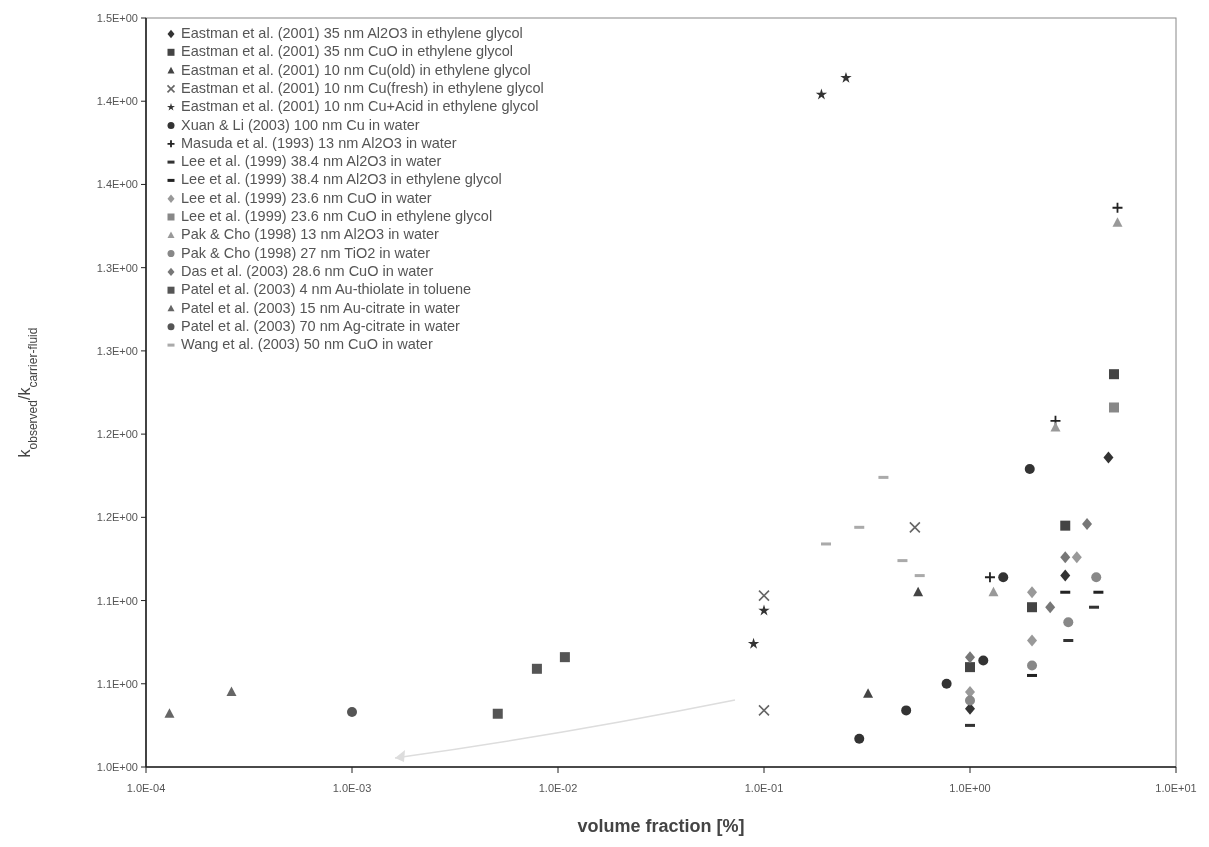 The image size is (1209, 847). I want to click on legend-label: Patel et al. (2003) 70 nm Ag-citrate in water, so click(321, 325).